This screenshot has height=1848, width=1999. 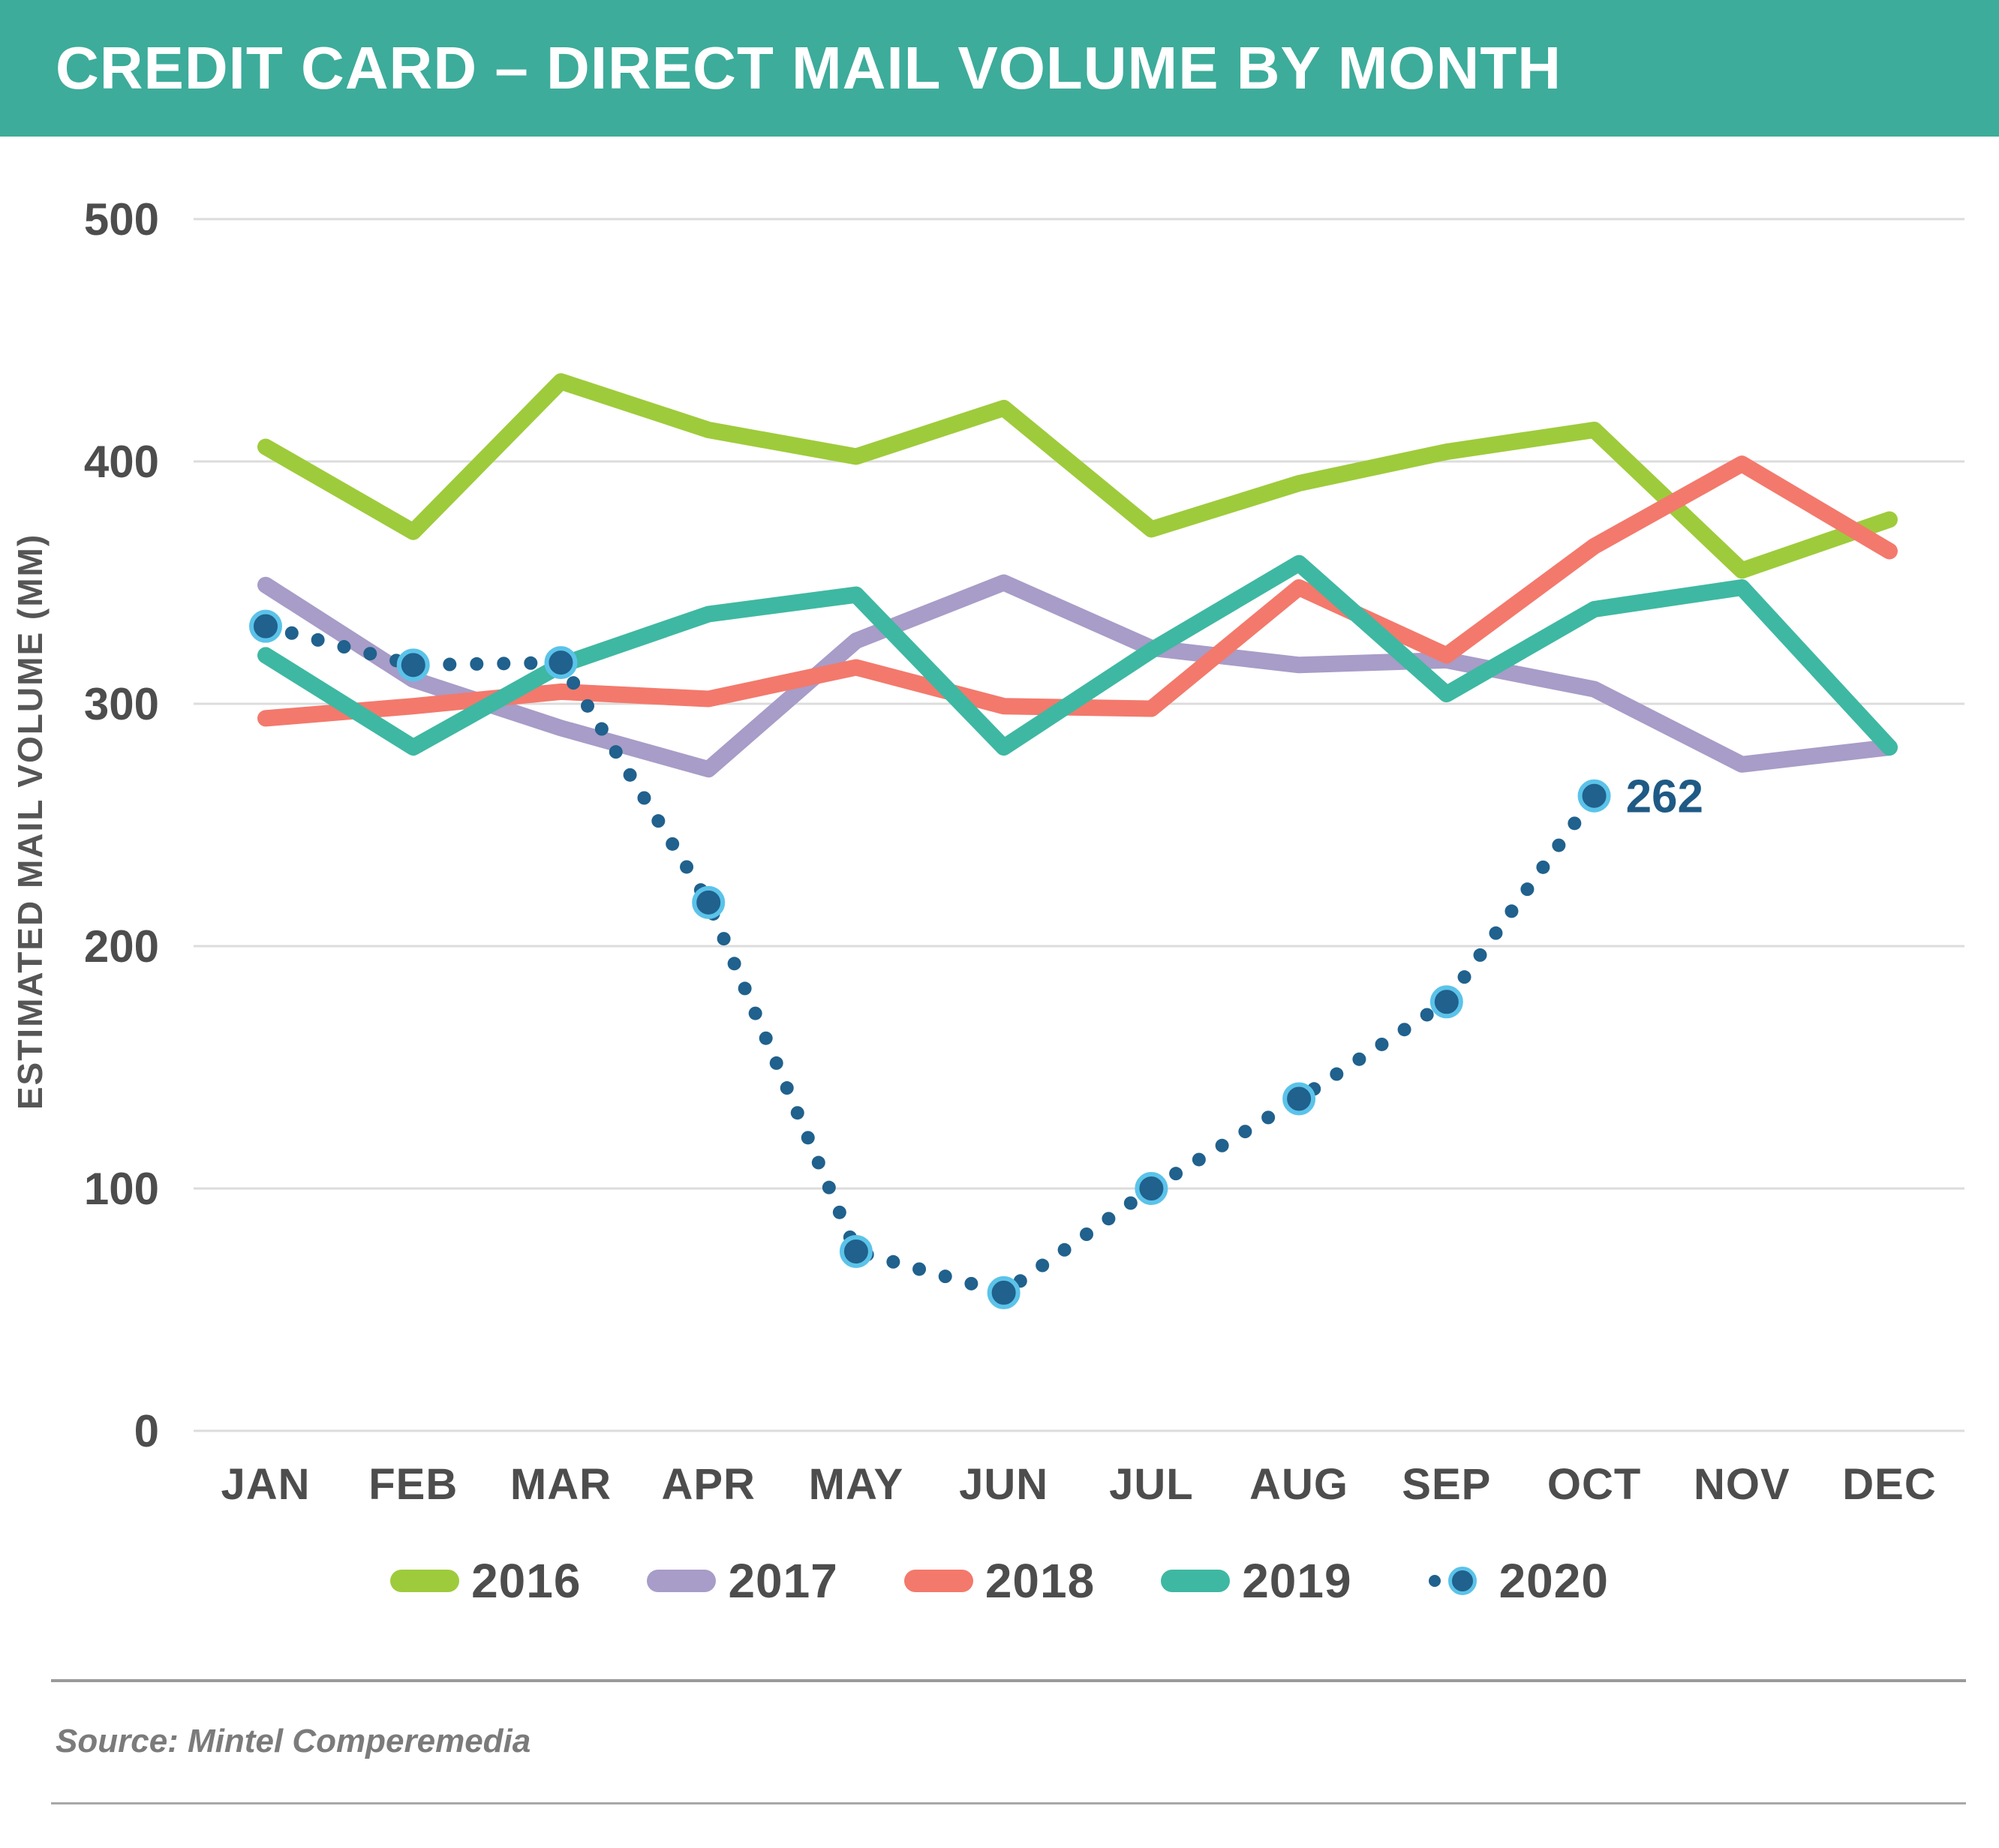 What do you see at coordinates (265, 626) in the screenshot?
I see `series-2020-marker-jan` at bounding box center [265, 626].